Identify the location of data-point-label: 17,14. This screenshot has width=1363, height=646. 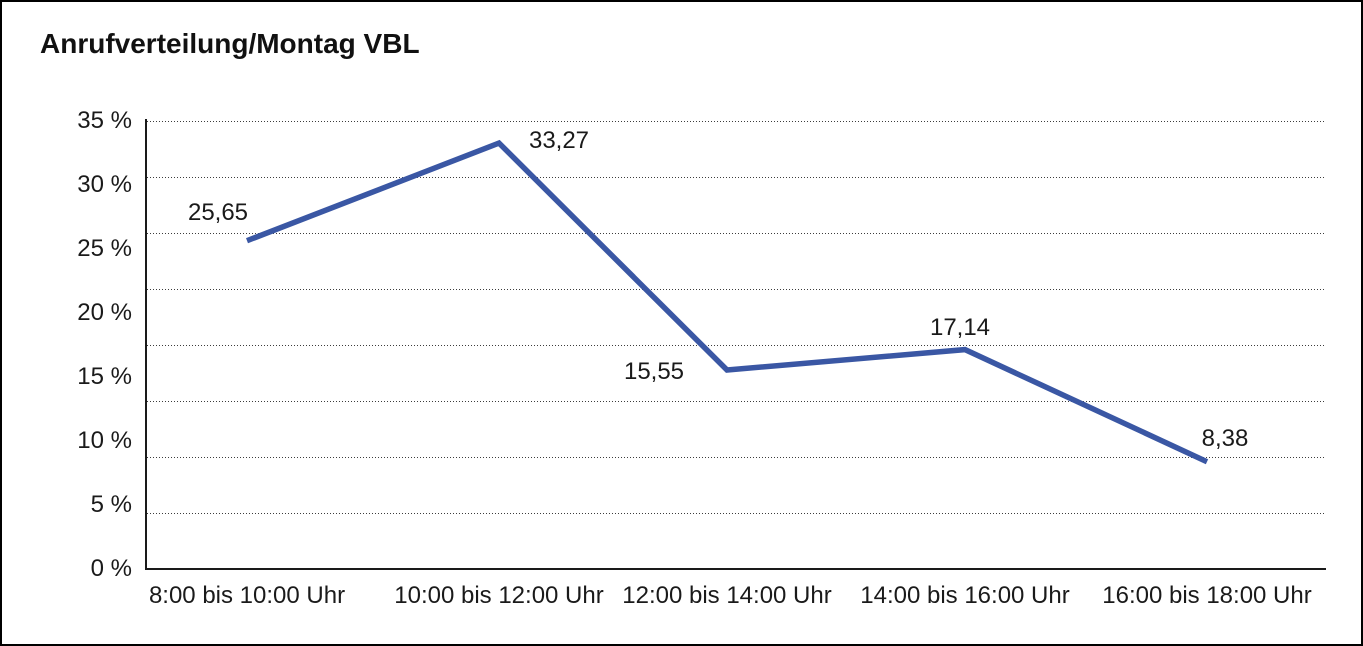
(960, 327).